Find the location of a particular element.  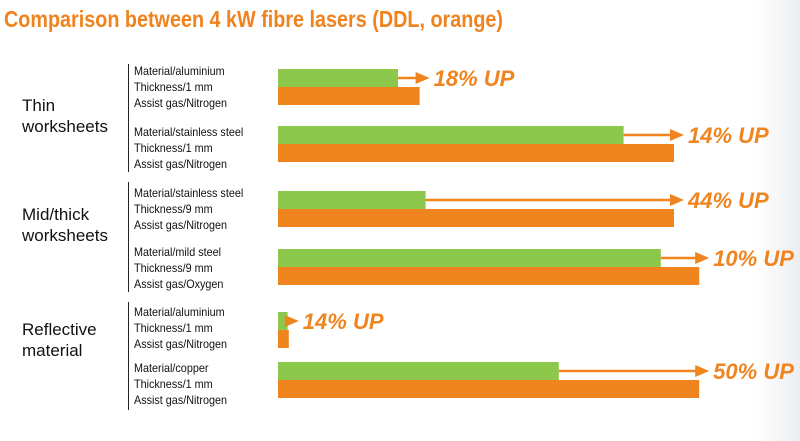

increase-annotation: 18% UP is located at coordinates (474, 78).